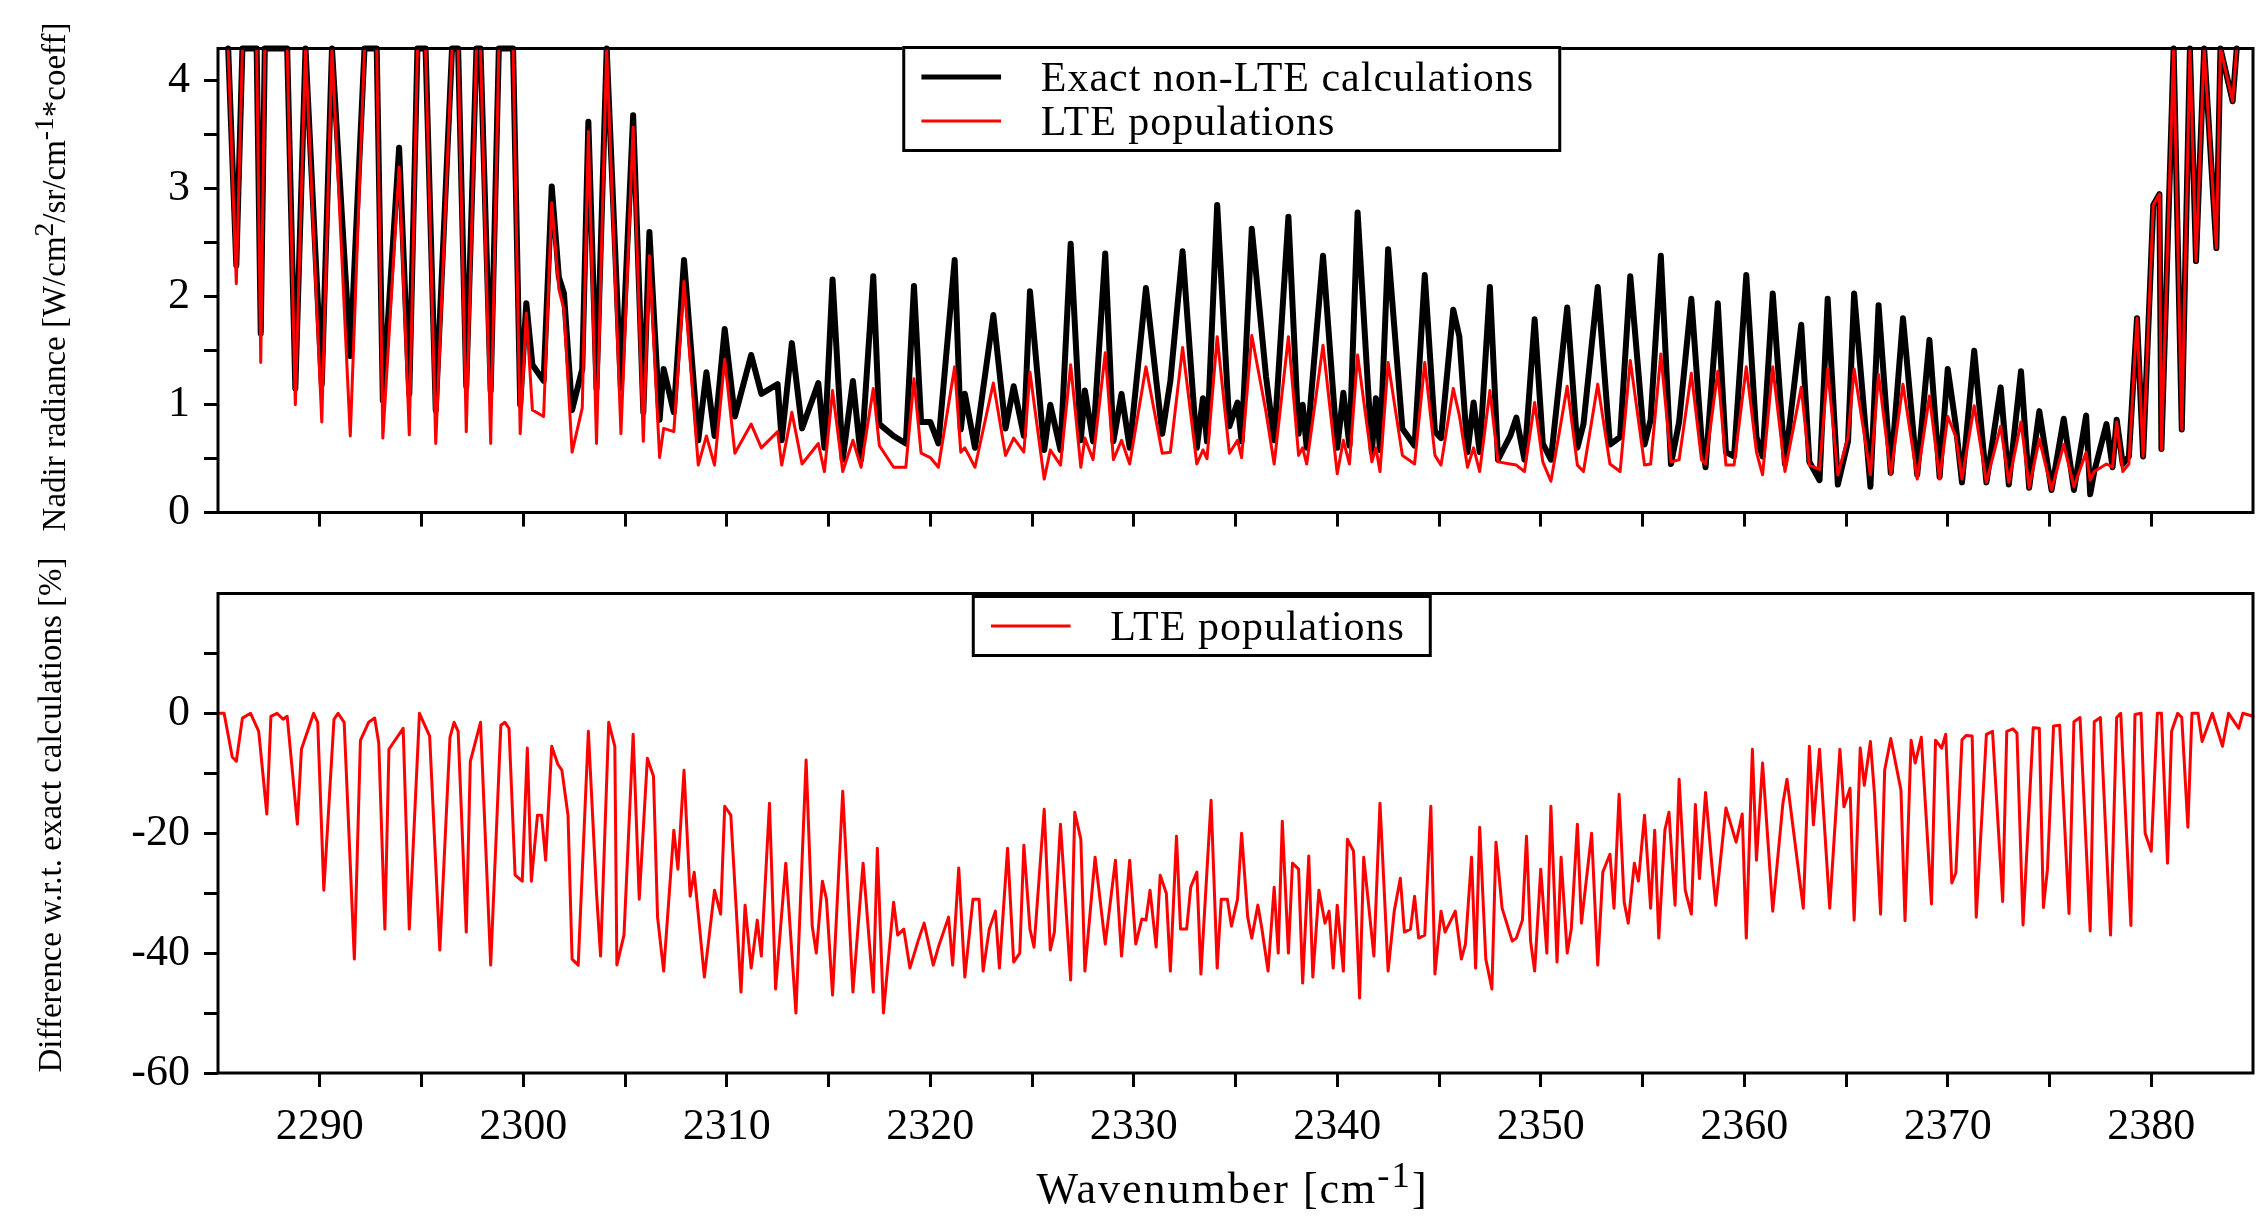 The image size is (2257, 1217). Describe the element at coordinates (160, 830) in the screenshot. I see `y-tick-label: -20` at that location.